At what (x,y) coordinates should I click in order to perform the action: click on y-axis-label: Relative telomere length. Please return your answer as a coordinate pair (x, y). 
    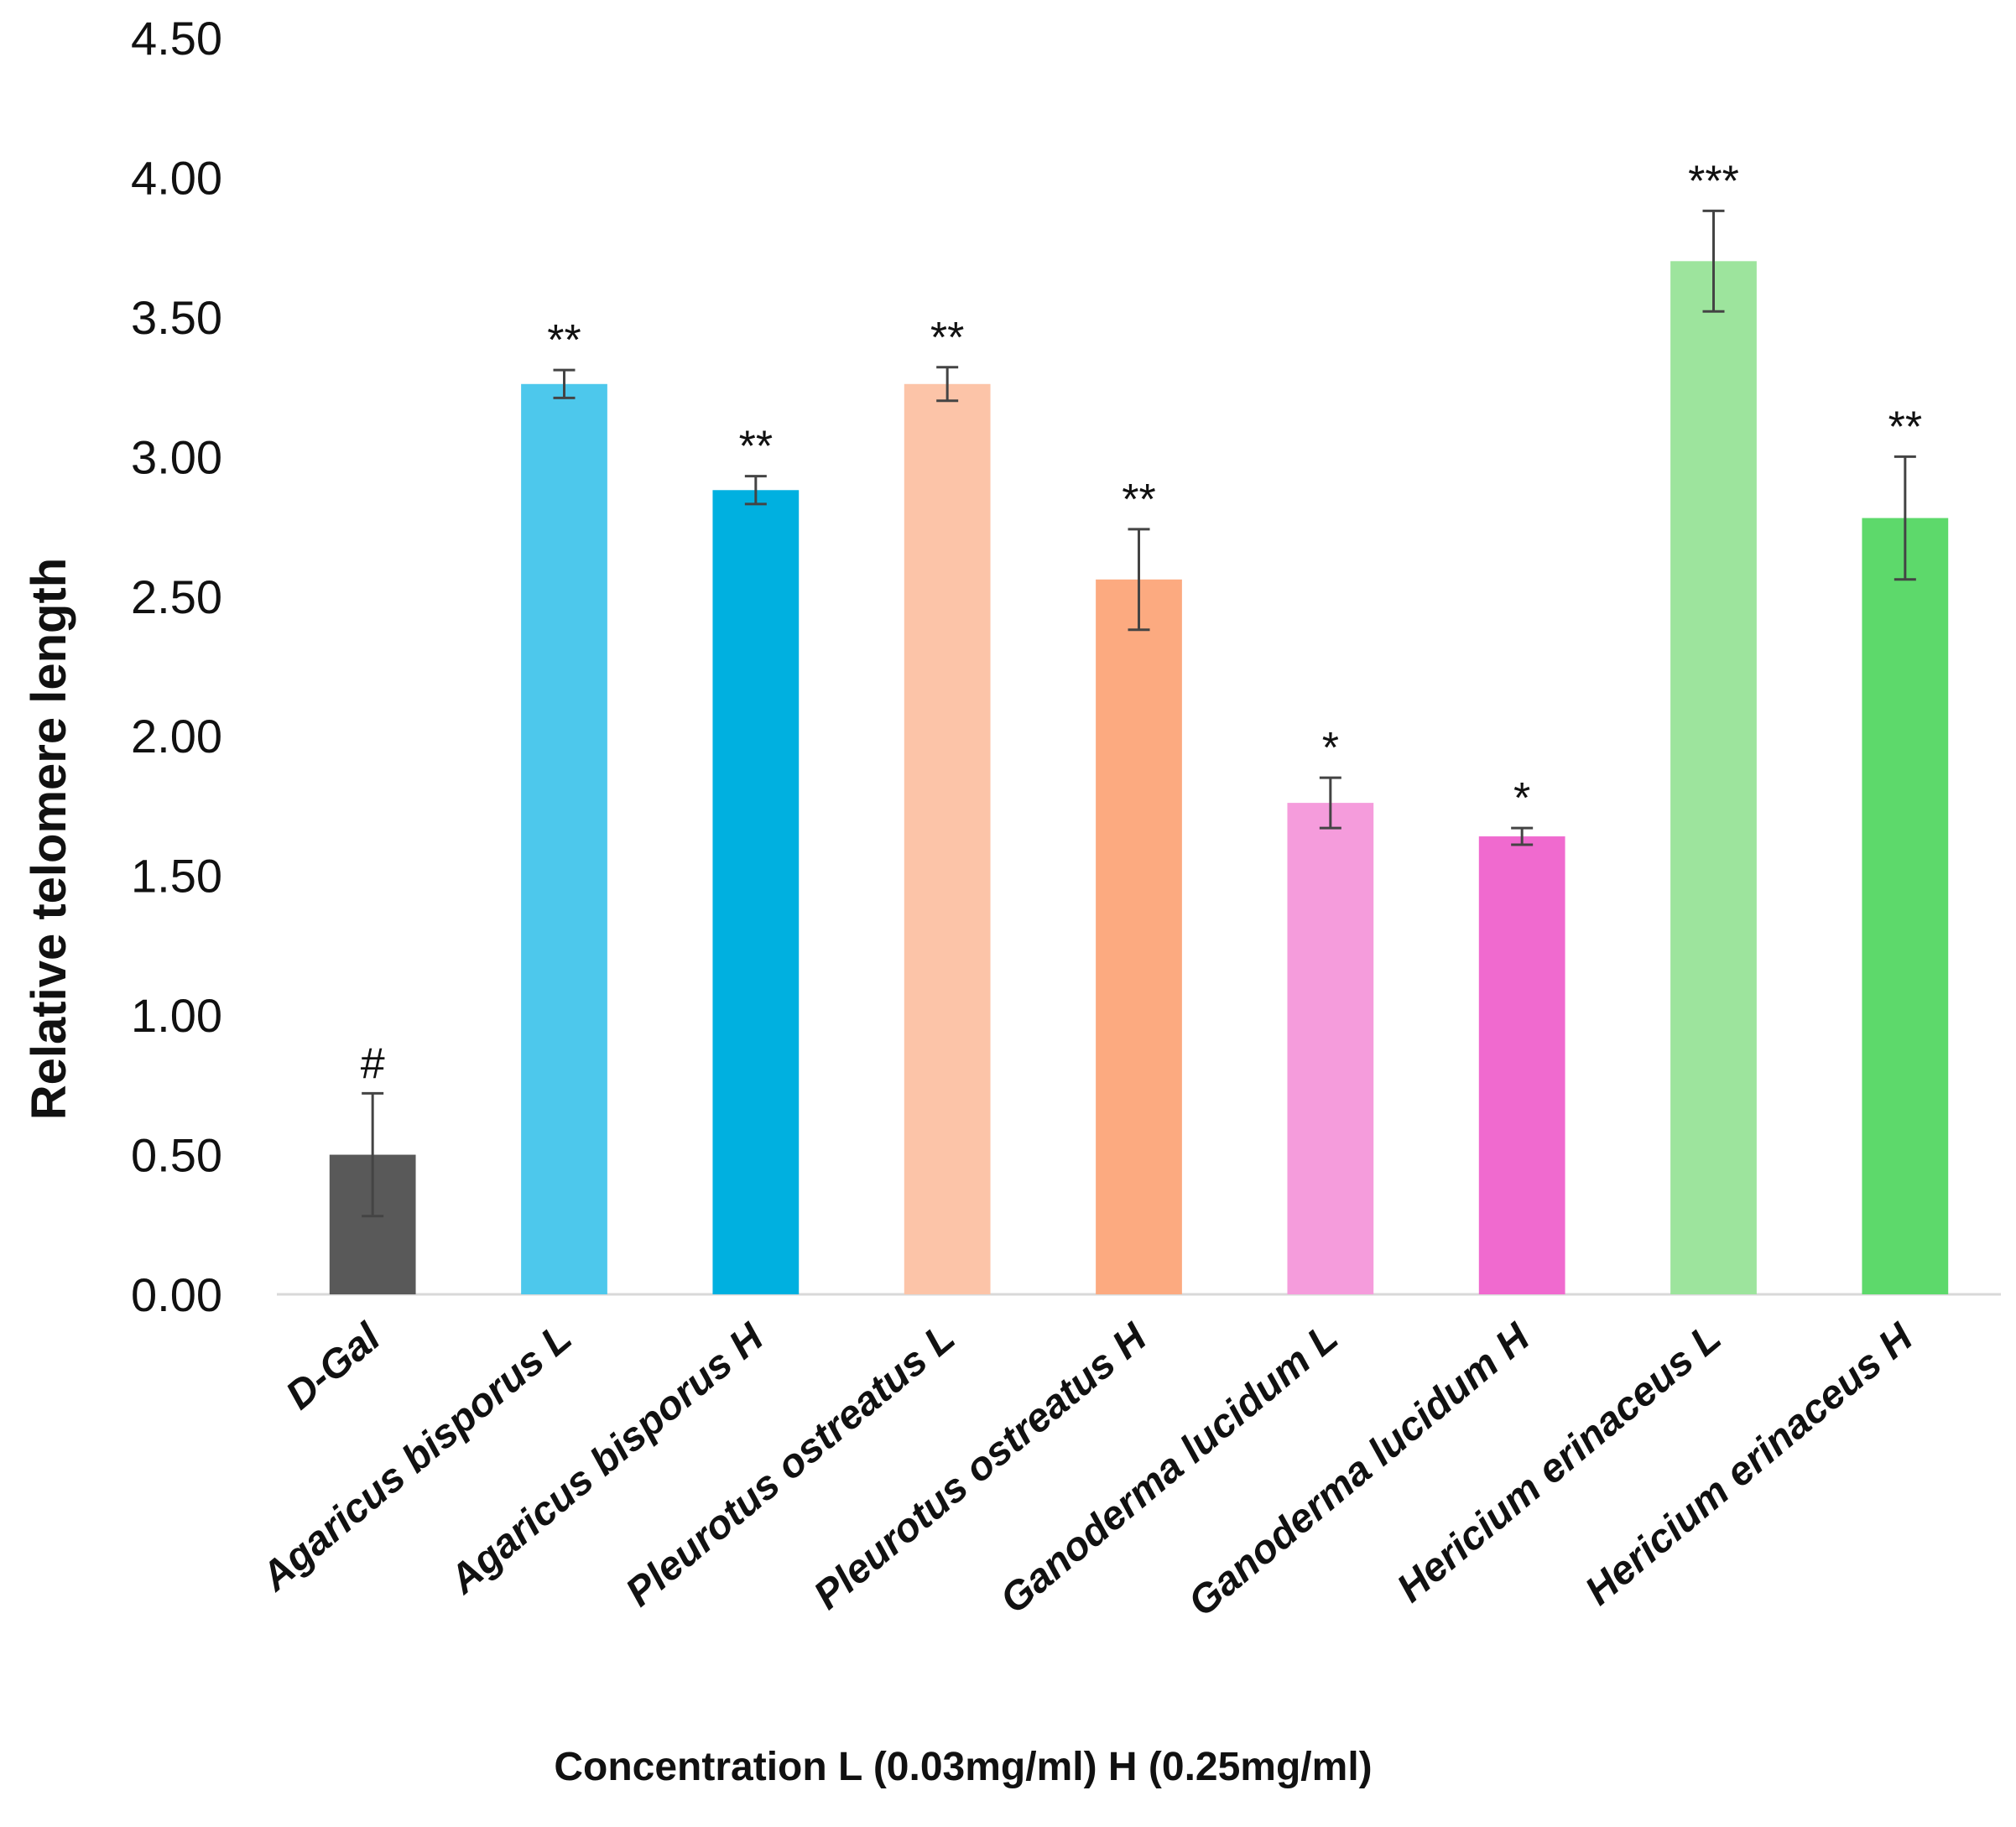
    Looking at the image, I should click on (49, 839).